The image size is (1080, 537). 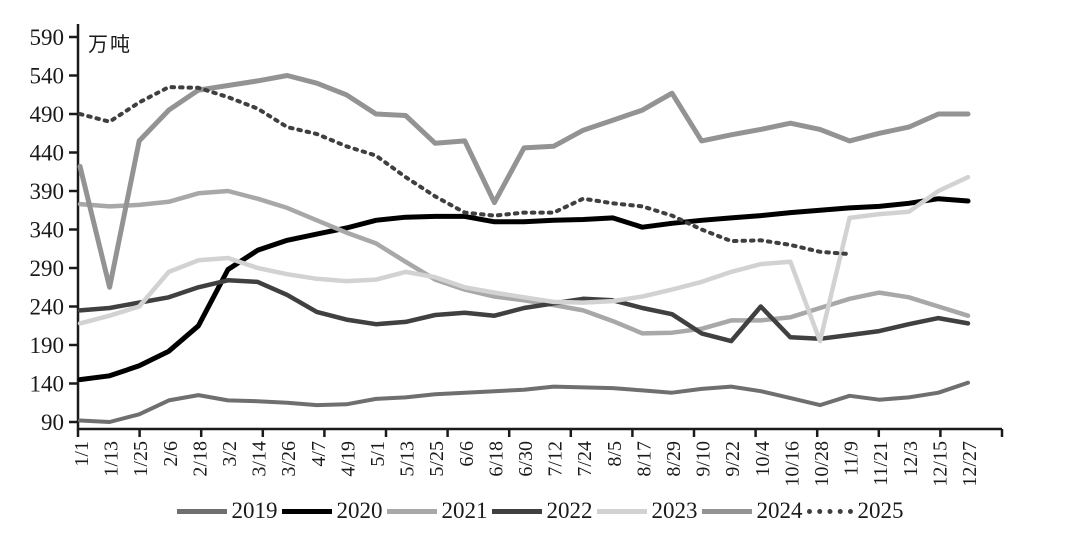 What do you see at coordinates (569, 510) in the screenshot?
I see `legend-label: 2022` at bounding box center [569, 510].